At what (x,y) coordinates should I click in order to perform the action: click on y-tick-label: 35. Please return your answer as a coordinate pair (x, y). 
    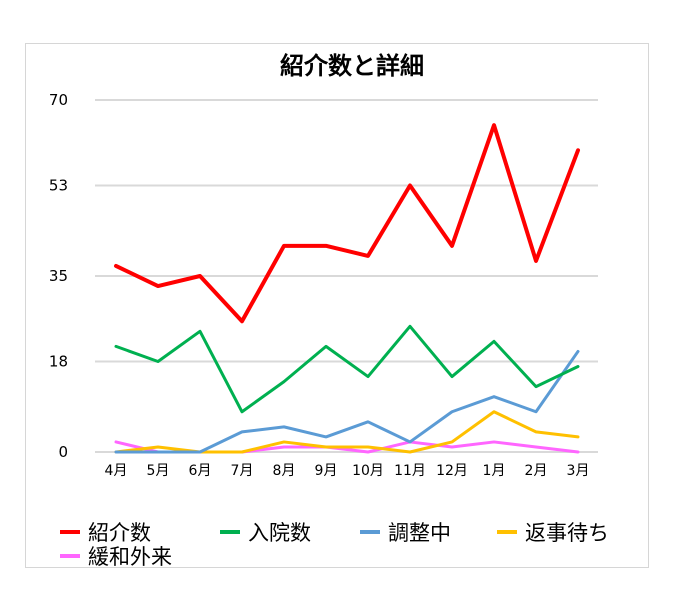
    Looking at the image, I should click on (58, 276).